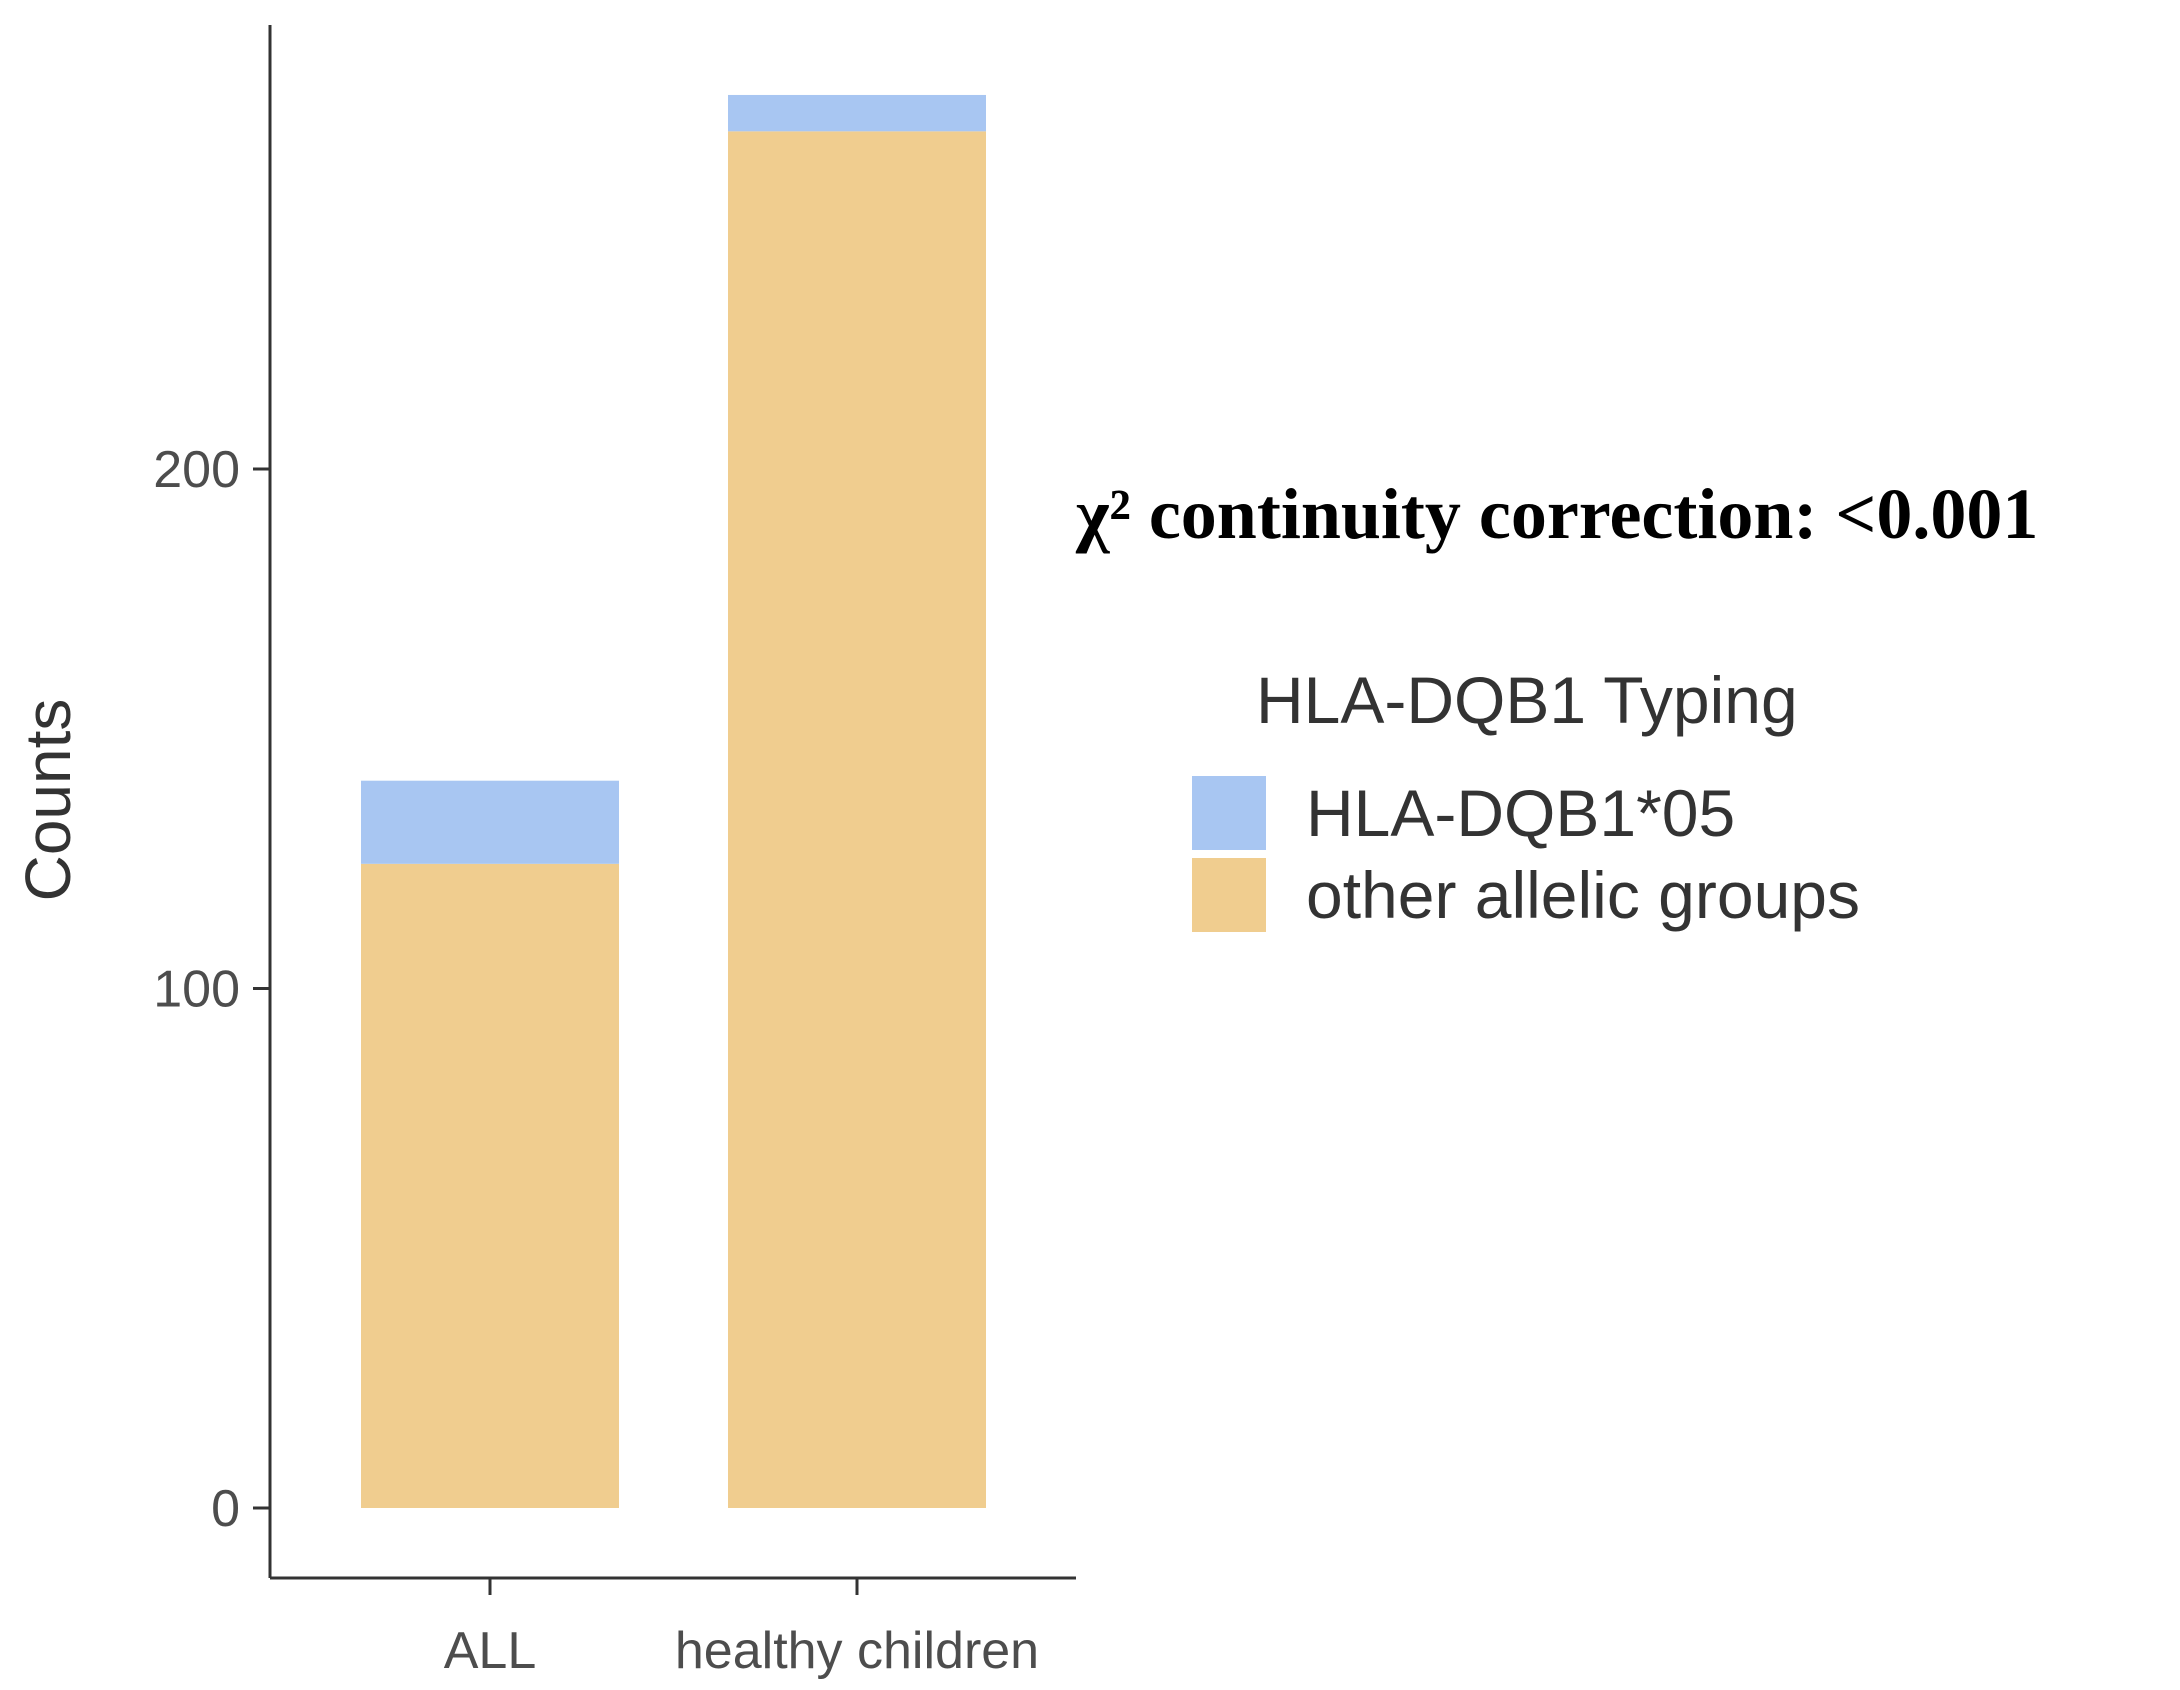  I want to click on x-ticks-group: ALL healthy children, so click(741, 1629).